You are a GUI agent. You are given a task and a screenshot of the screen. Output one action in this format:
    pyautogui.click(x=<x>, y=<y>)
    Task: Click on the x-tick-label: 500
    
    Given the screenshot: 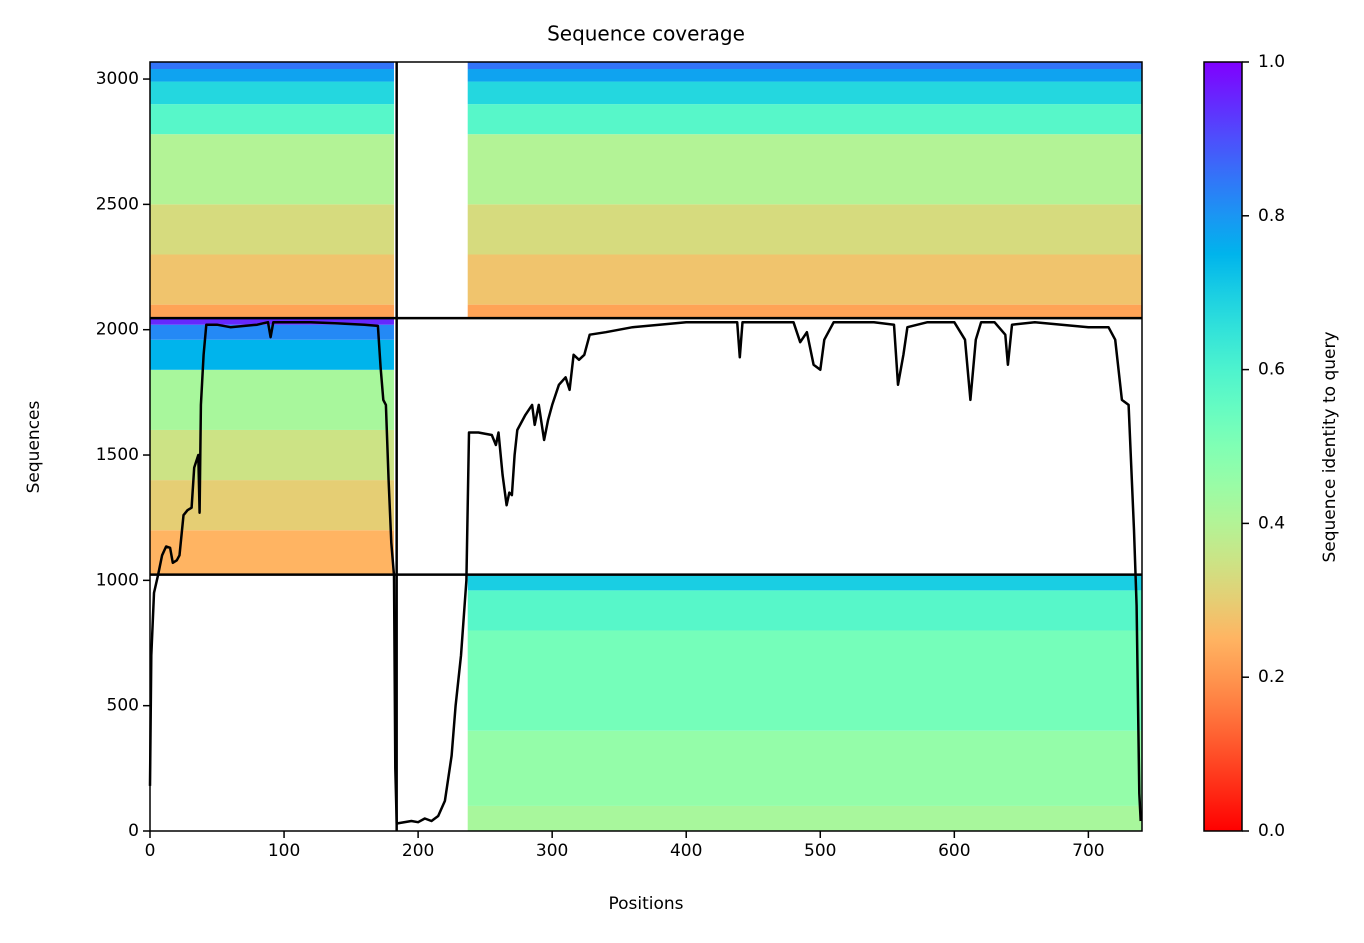 What is the action you would take?
    pyautogui.click(x=820, y=851)
    